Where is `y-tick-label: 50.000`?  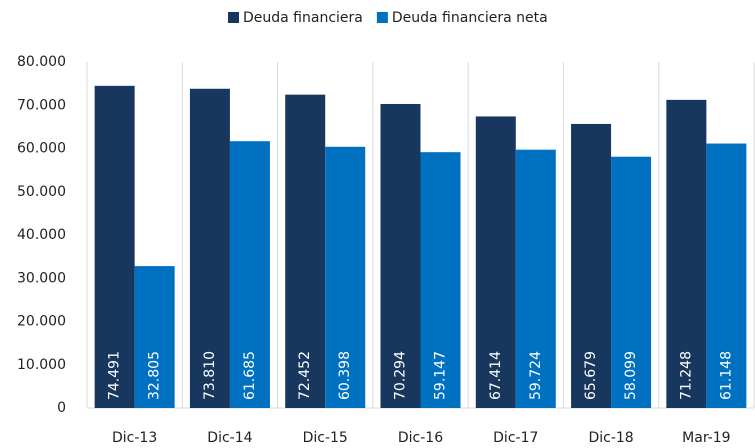 y-tick-label: 50.000 is located at coordinates (41, 192).